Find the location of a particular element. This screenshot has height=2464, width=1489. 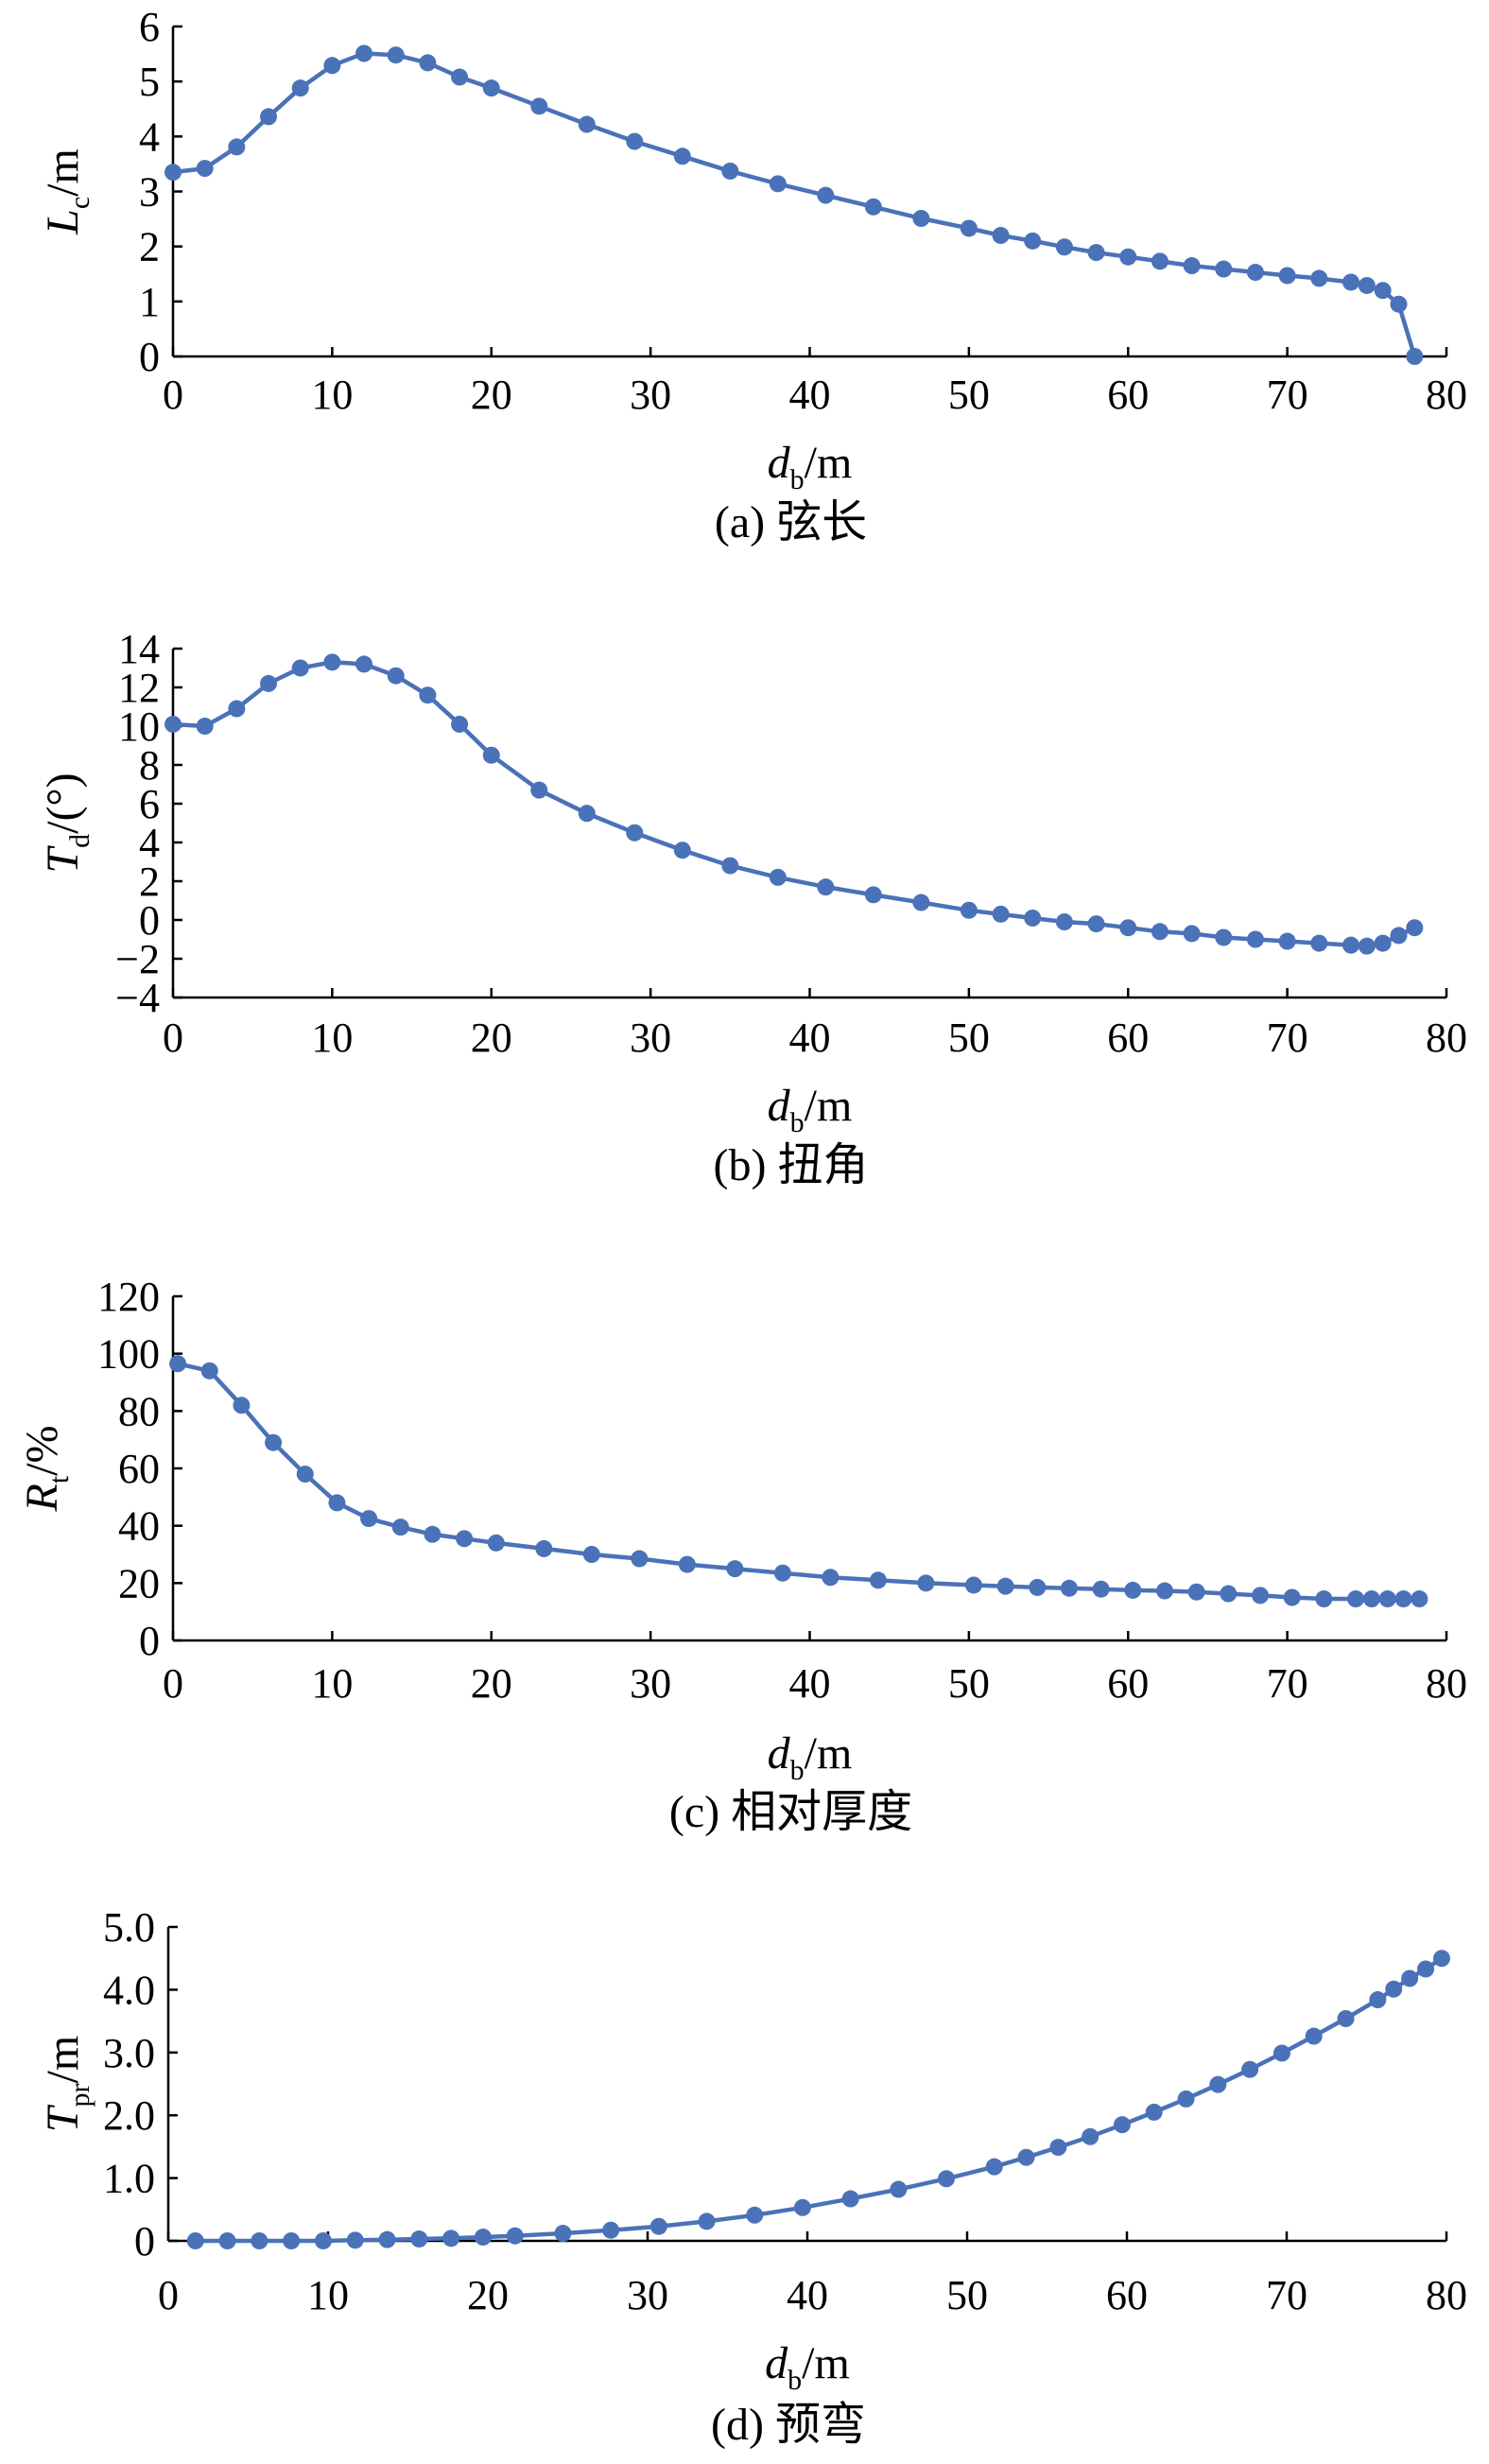

y-tick-label: 0 is located at coordinates (149, 357).